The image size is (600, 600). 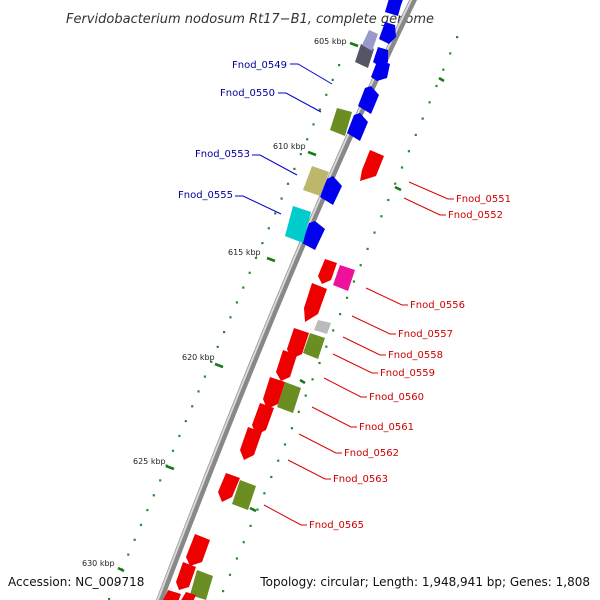 What do you see at coordinates (407, 373) in the screenshot?
I see `gene-label-reverse: Fnod_0559` at bounding box center [407, 373].